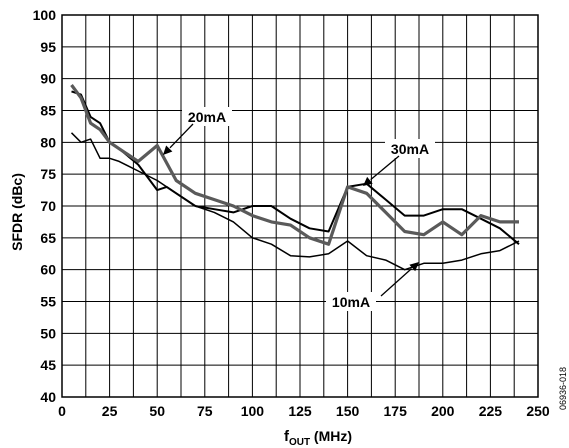 The image size is (569, 448). I want to click on x-tick-label: 200, so click(443, 411).